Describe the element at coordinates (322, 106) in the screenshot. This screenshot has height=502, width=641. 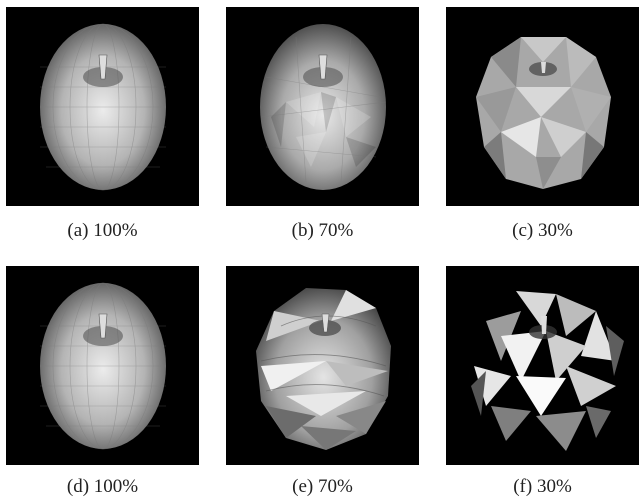
I see `panel-b-image` at that location.